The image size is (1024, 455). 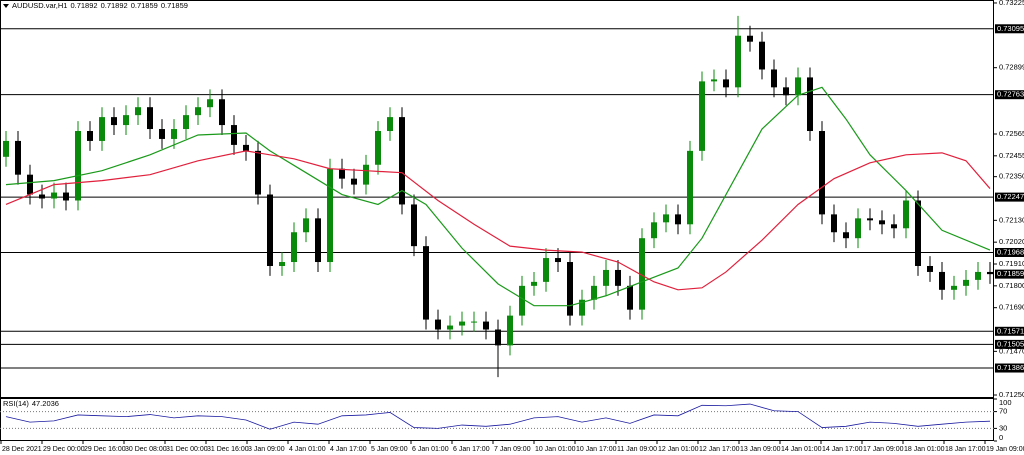 I want to click on level-label: 0.71505, so click(x=1010, y=343).